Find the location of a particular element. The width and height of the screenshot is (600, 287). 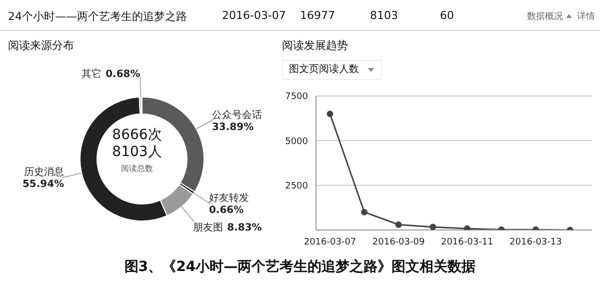

text: 60 is located at coordinates (447, 15).